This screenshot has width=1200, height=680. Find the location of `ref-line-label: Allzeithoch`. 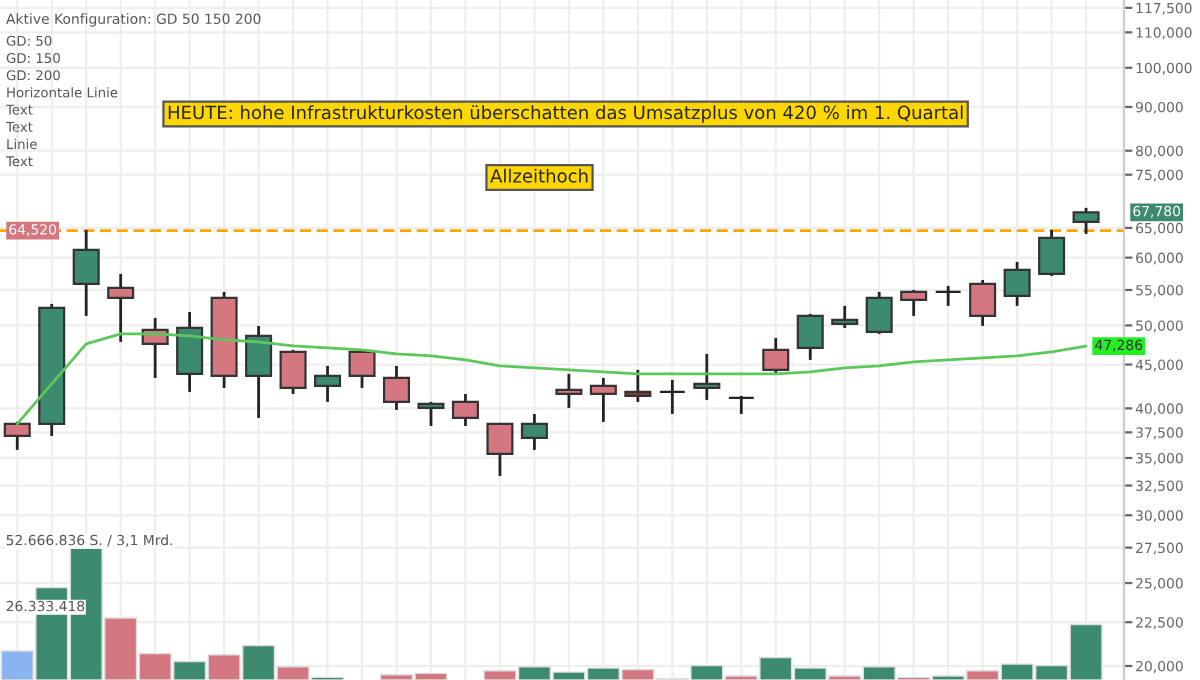

ref-line-label: Allzeithoch is located at coordinates (539, 175).